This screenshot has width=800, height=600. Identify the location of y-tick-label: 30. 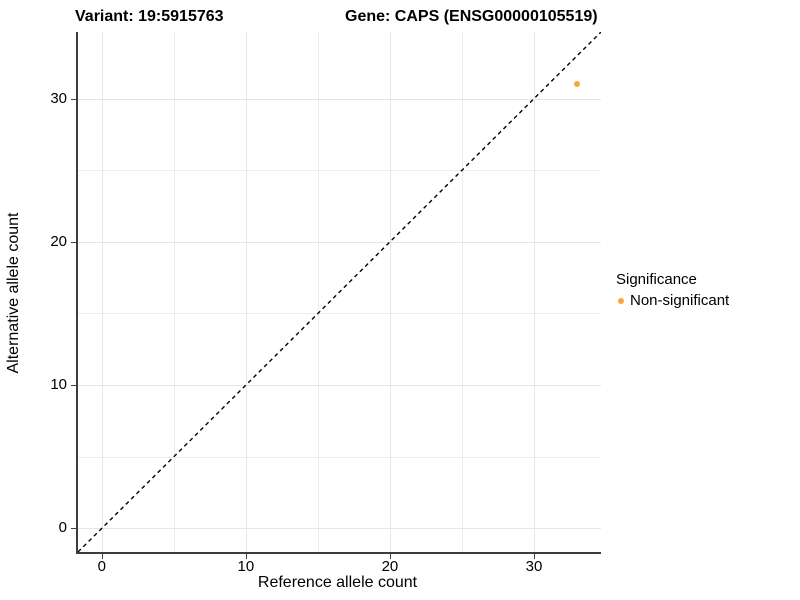
(58, 98).